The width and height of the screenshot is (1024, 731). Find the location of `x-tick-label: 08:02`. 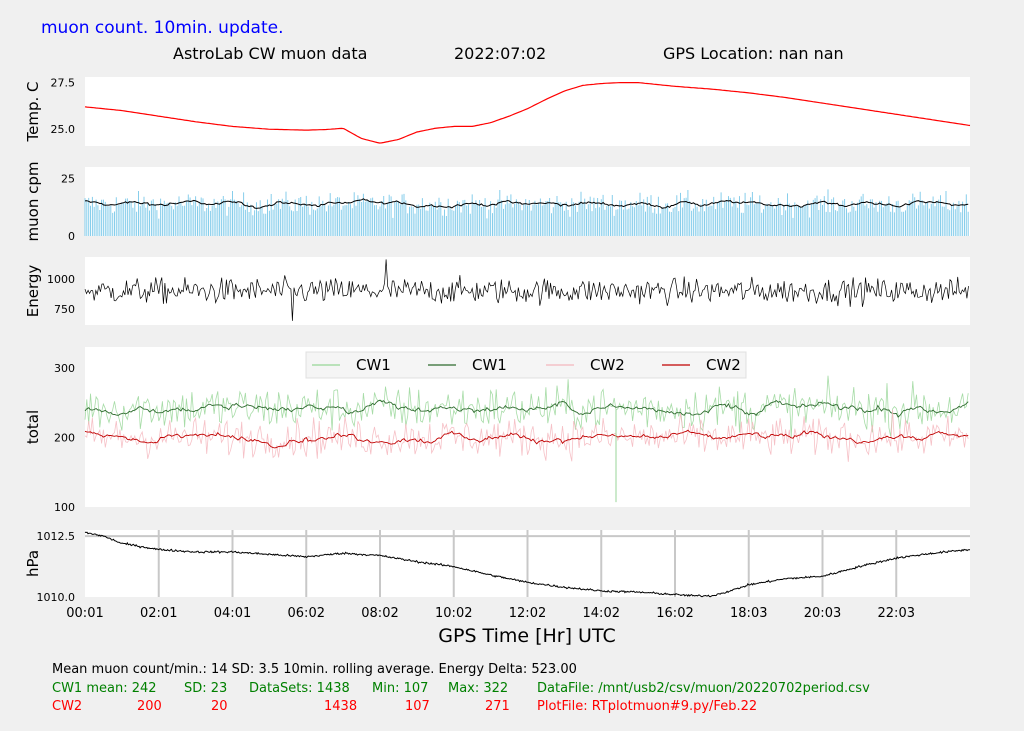

x-tick-label: 08:02 is located at coordinates (379, 613).